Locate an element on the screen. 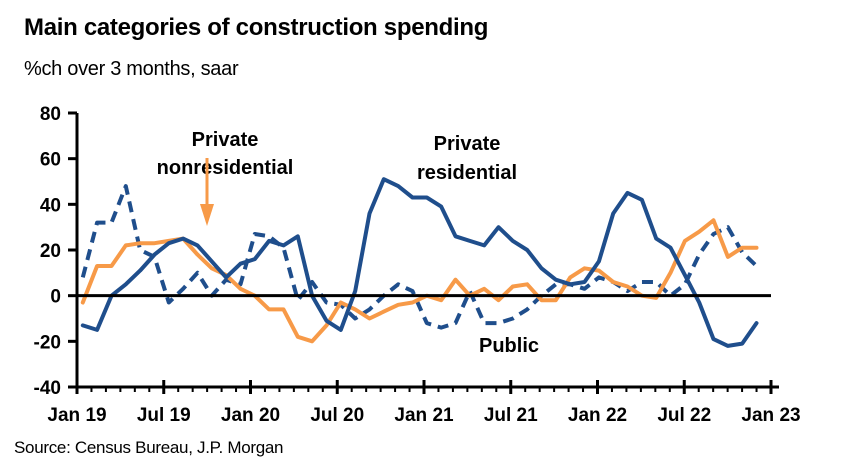  x-tick-label: Jul 19 is located at coordinates (164, 415).